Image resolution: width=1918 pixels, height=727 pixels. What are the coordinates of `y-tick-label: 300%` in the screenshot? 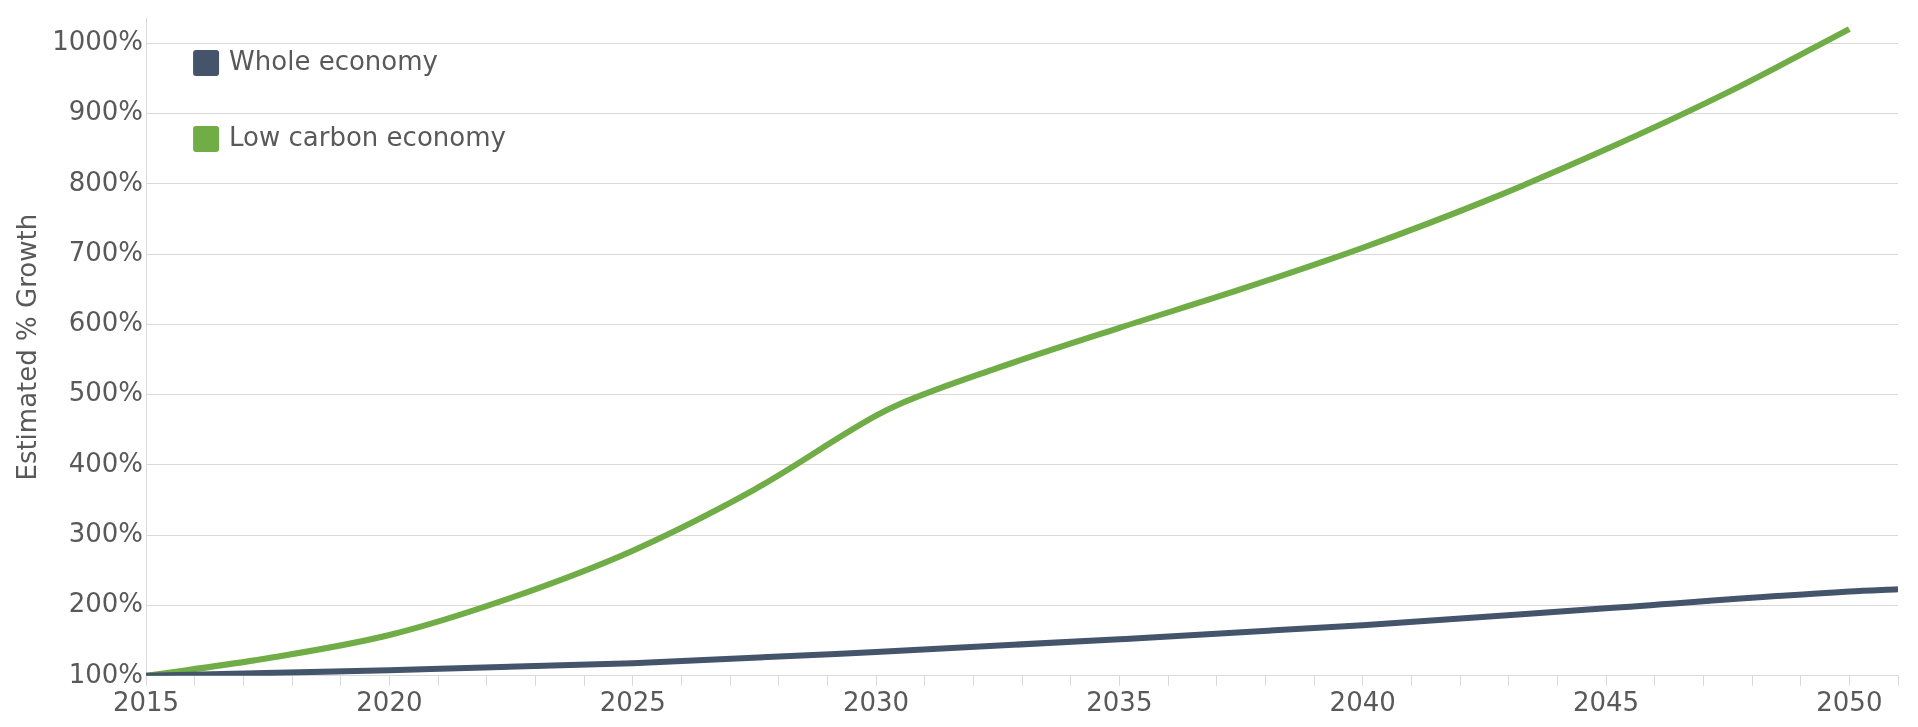 It's located at (106, 532).